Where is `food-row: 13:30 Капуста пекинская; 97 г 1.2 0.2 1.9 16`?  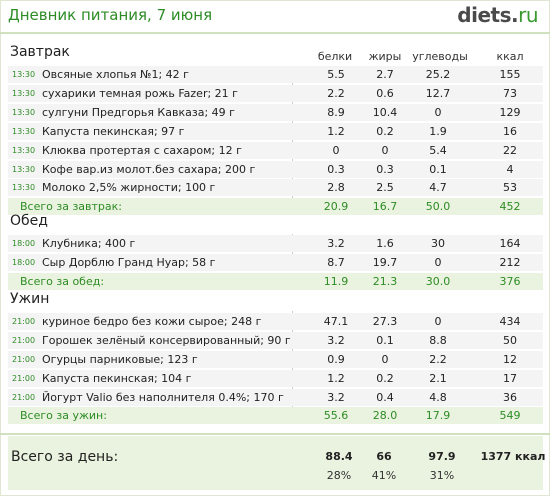 food-row: 13:30 Капуста пекинская; 97 г 1.2 0.2 1.9 16 is located at coordinates (275, 131).